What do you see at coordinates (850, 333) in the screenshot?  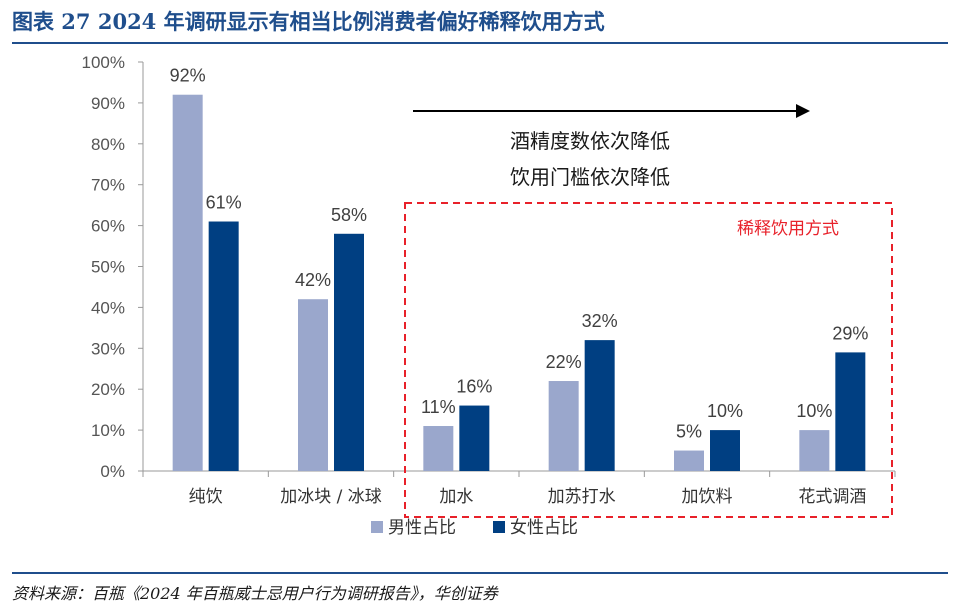 I see `data-label-female: 29%` at bounding box center [850, 333].